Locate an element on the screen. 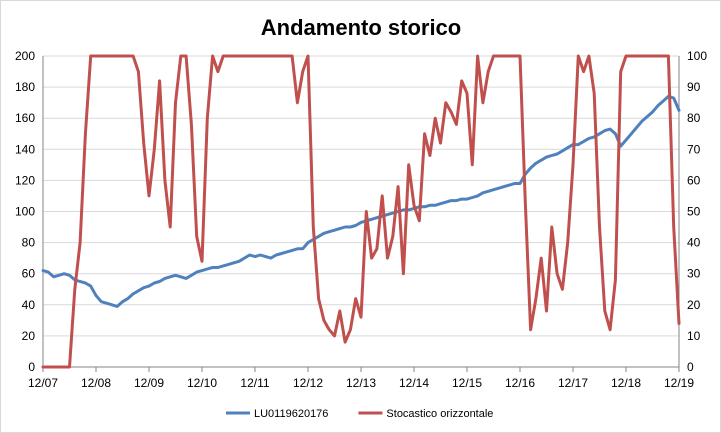 Image resolution: width=721 pixels, height=433 pixels. y-right-tick-label: 50 is located at coordinates (694, 212).